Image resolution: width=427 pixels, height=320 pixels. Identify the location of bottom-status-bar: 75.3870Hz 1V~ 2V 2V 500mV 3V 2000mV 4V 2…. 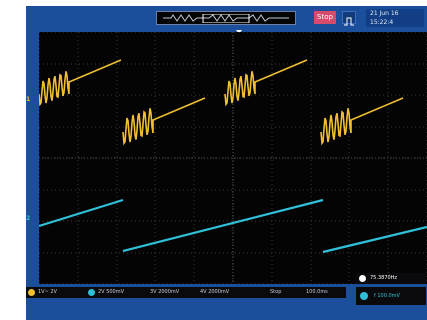
(226, 296).